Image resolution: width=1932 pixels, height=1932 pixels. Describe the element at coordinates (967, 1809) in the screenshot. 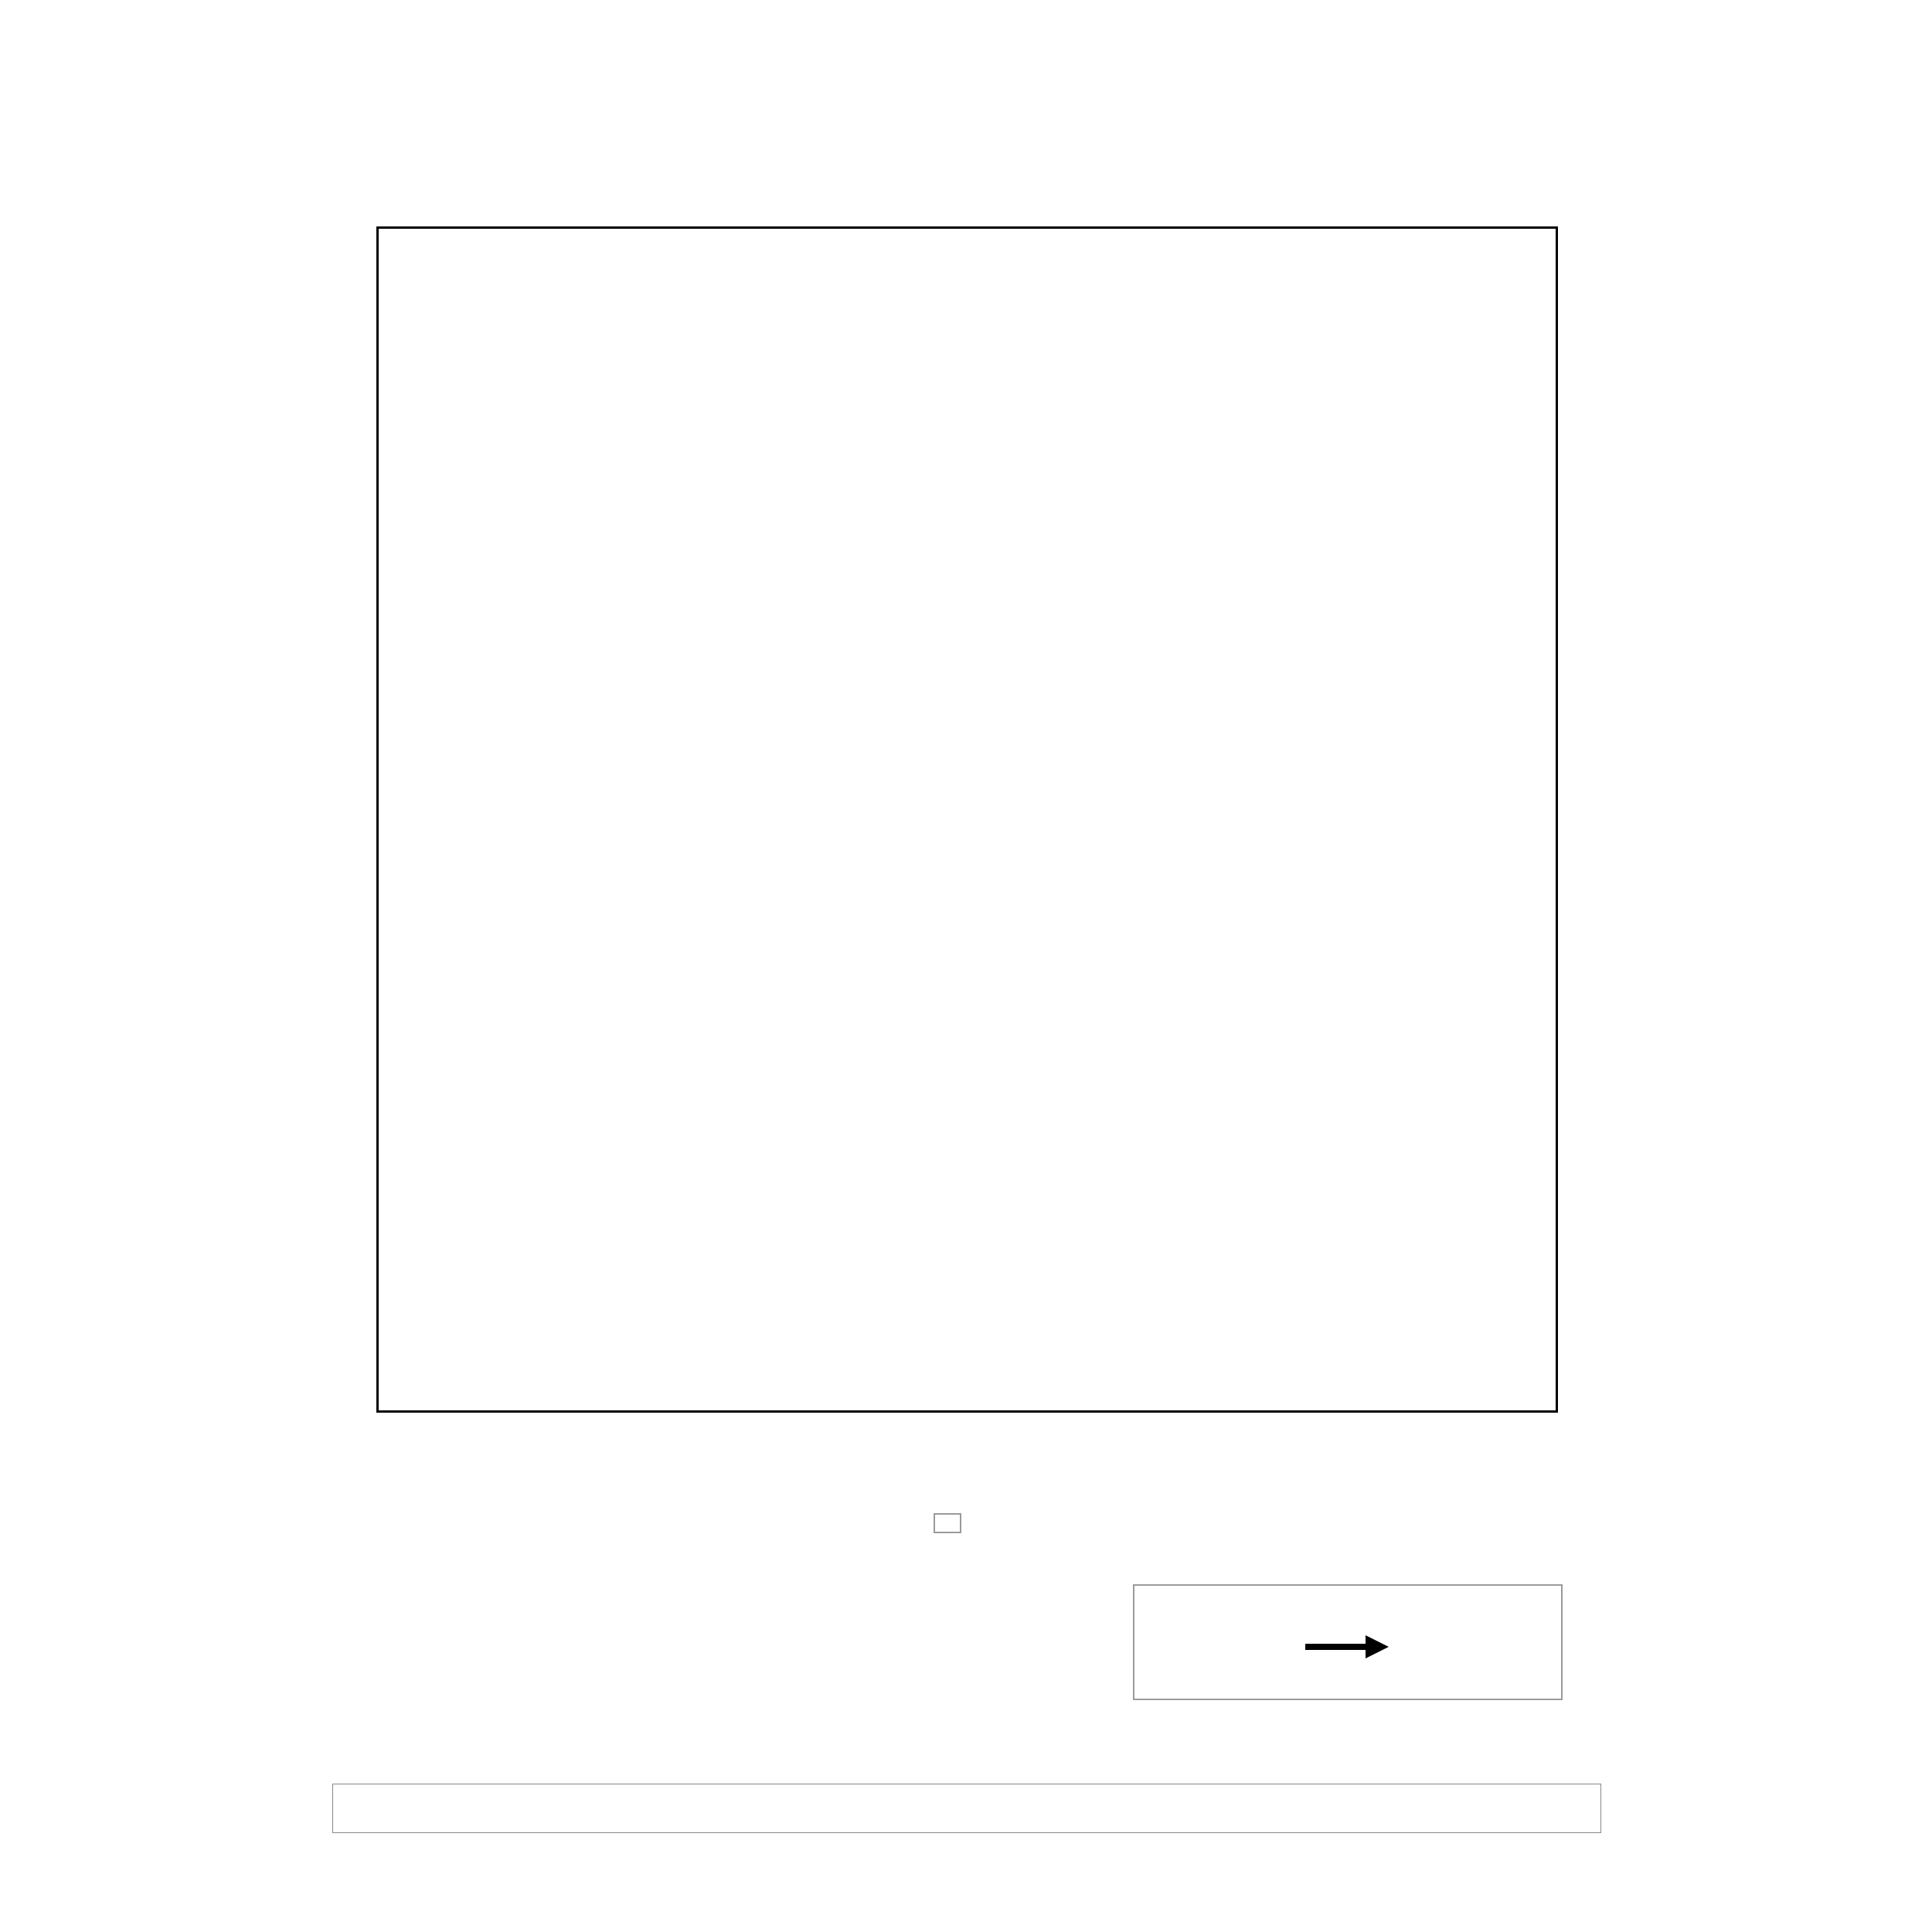

I see `temperature-colorbar` at that location.